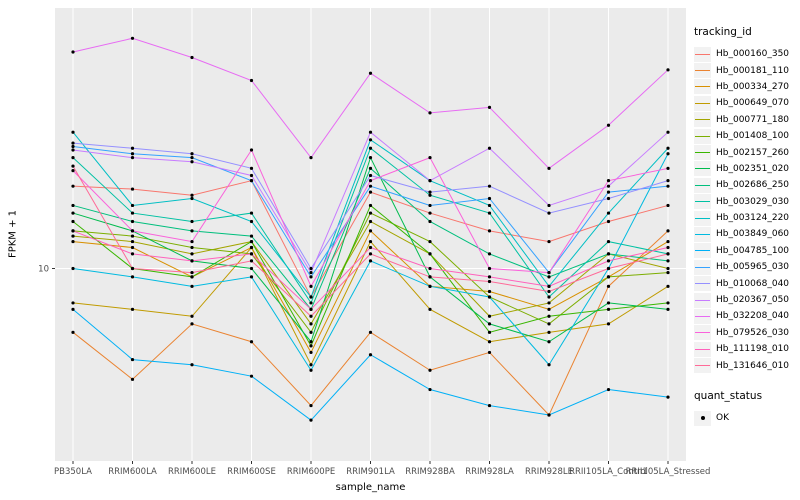  I want to click on legend-entry: Hb_000181_110, so click(747, 70).